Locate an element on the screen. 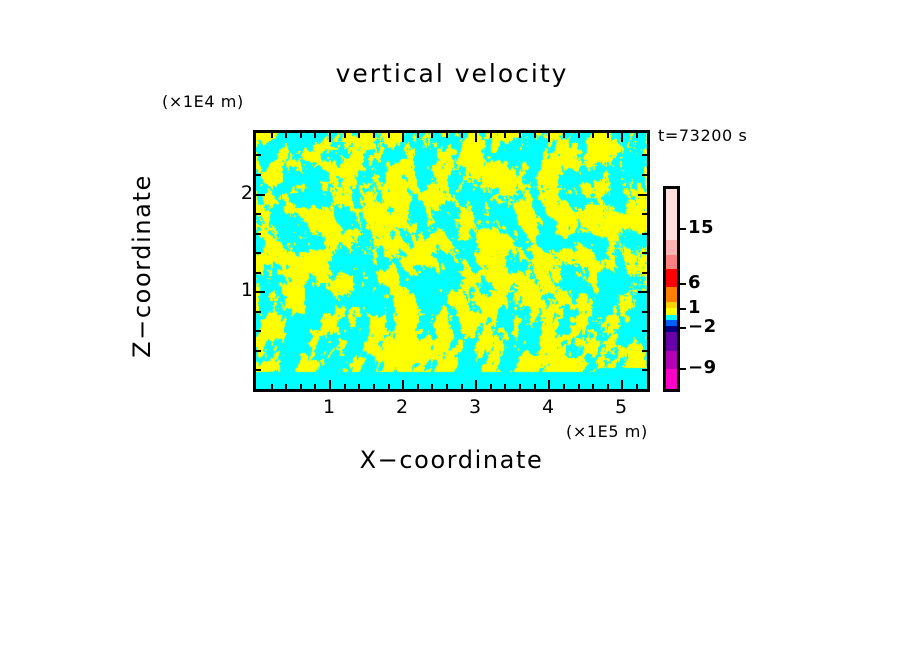  timestamp-label: t=73200 s is located at coordinates (703, 135).